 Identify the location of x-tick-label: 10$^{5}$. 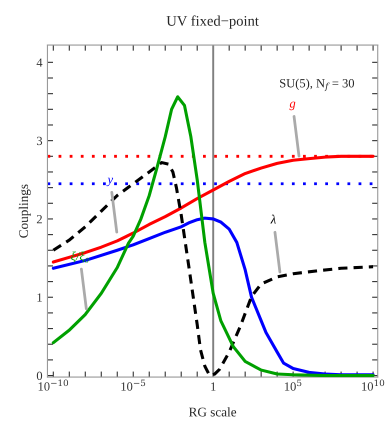
(293, 385).